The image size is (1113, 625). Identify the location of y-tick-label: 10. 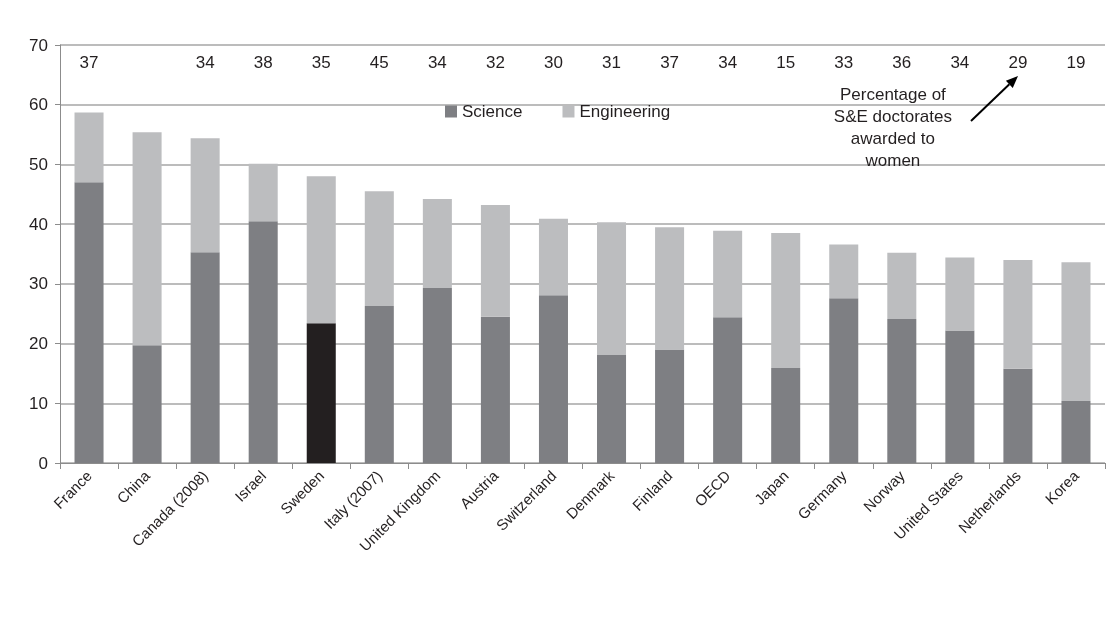
(38, 403).